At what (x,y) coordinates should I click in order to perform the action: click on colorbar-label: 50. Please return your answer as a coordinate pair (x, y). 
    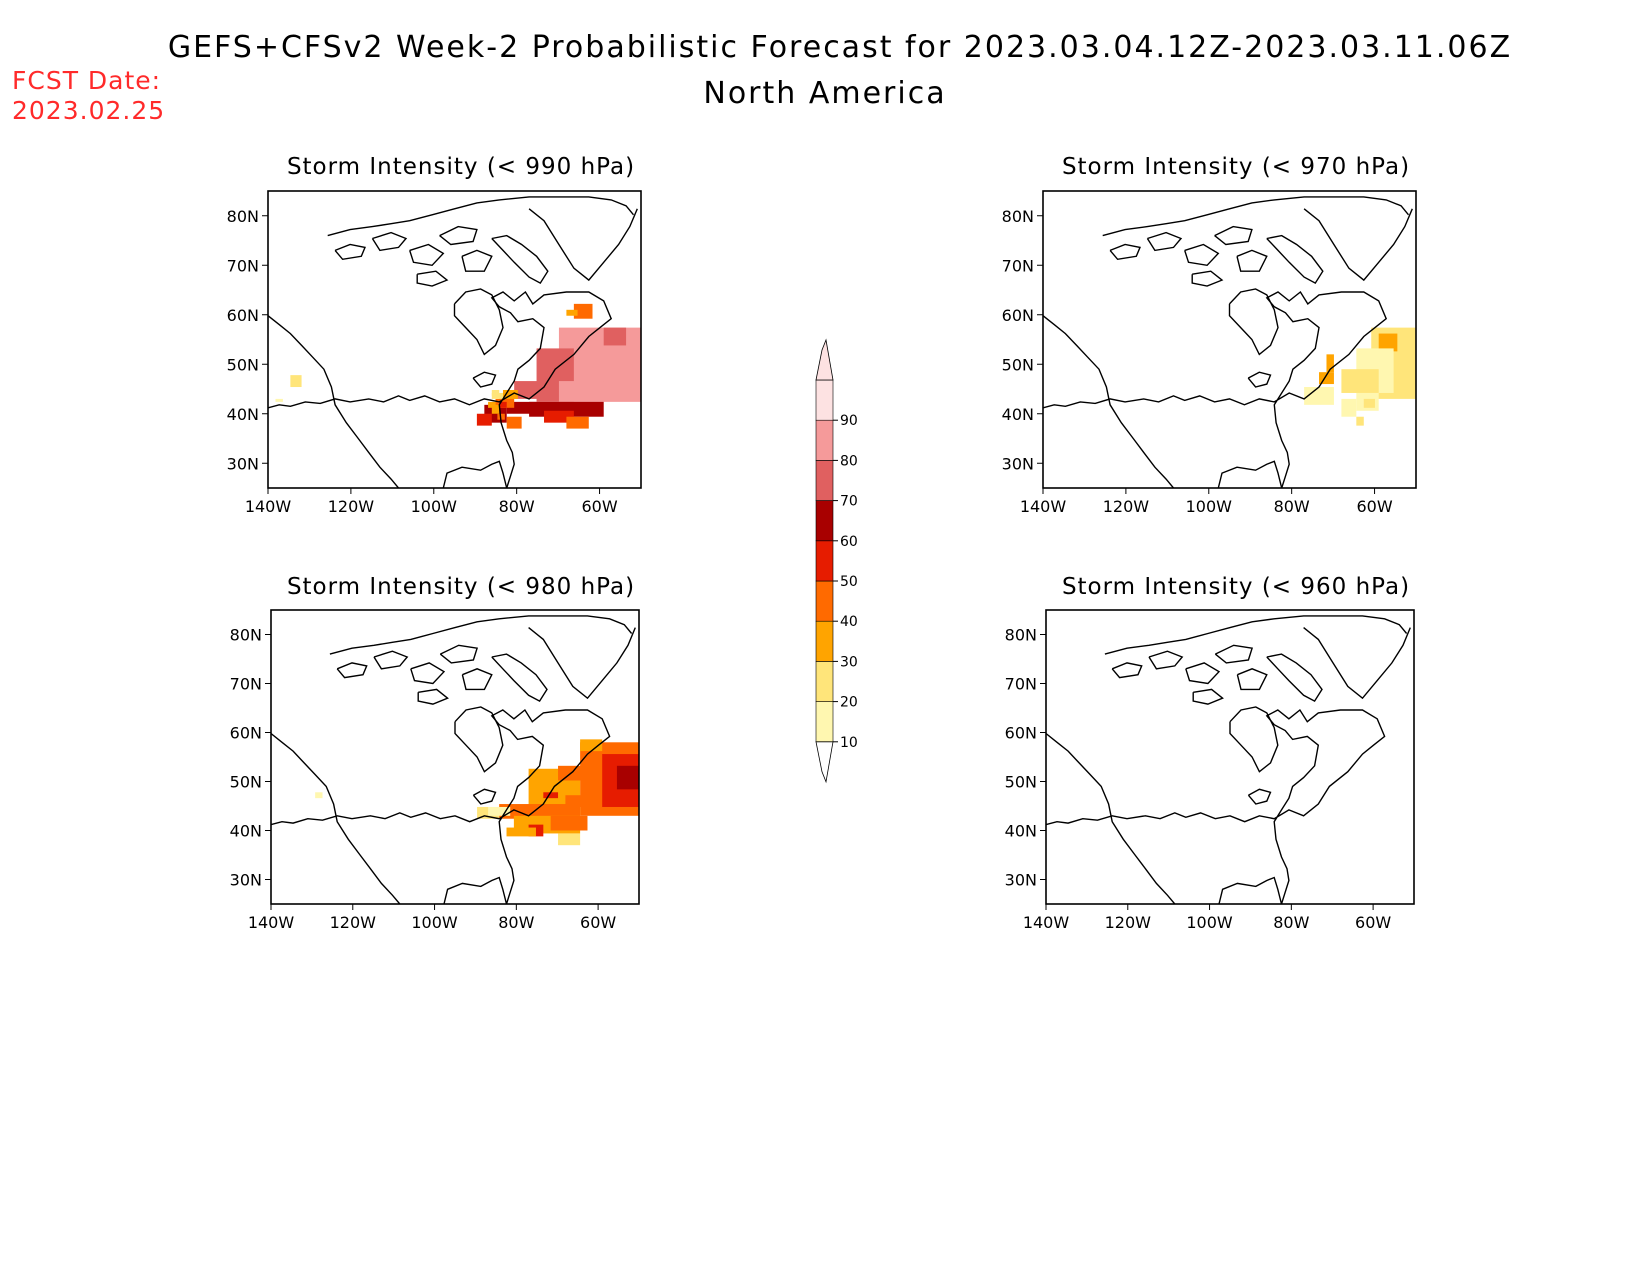
    Looking at the image, I should click on (849, 582).